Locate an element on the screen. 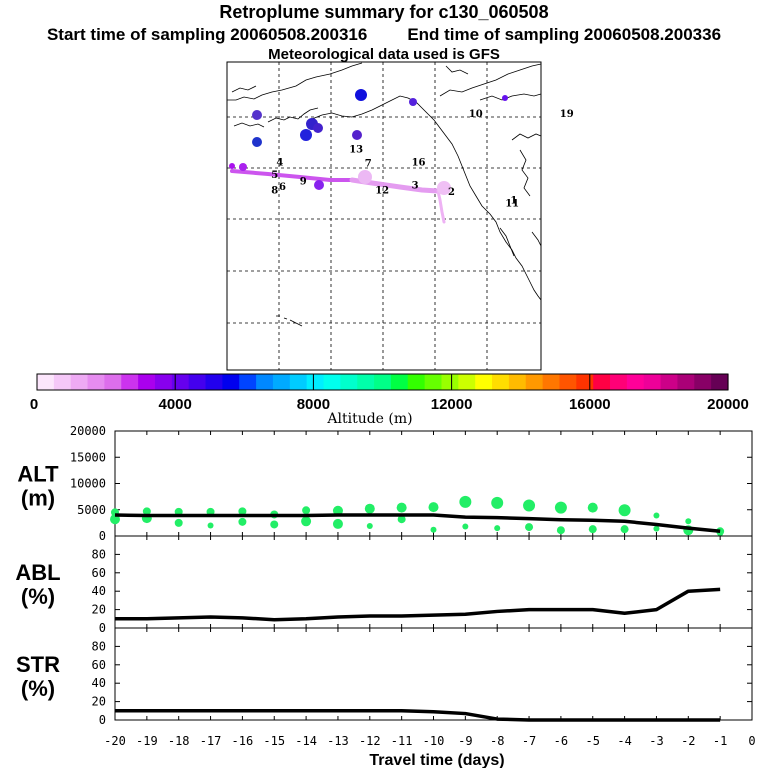  series-line is located at coordinates (418, 604).